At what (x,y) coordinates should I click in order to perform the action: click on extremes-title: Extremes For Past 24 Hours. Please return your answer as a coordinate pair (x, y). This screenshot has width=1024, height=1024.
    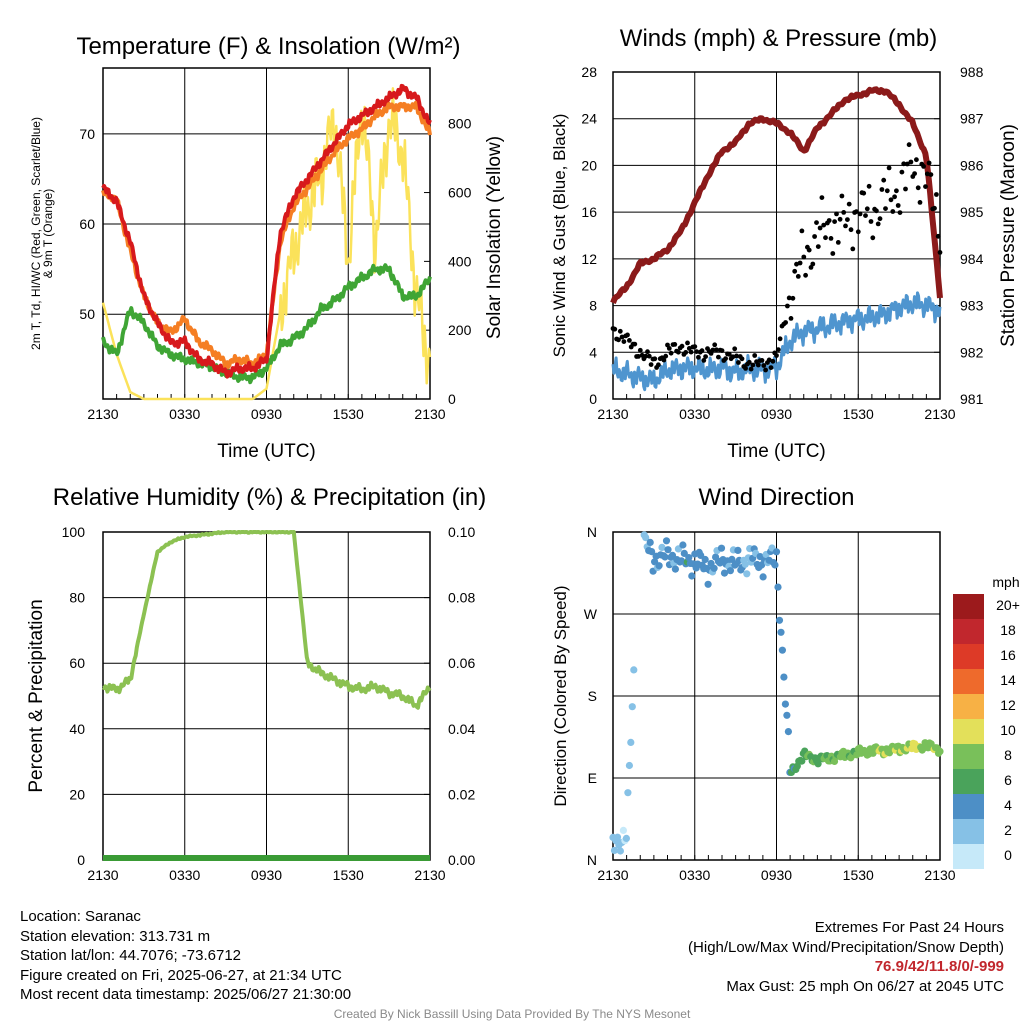
    Looking at the image, I should click on (909, 927).